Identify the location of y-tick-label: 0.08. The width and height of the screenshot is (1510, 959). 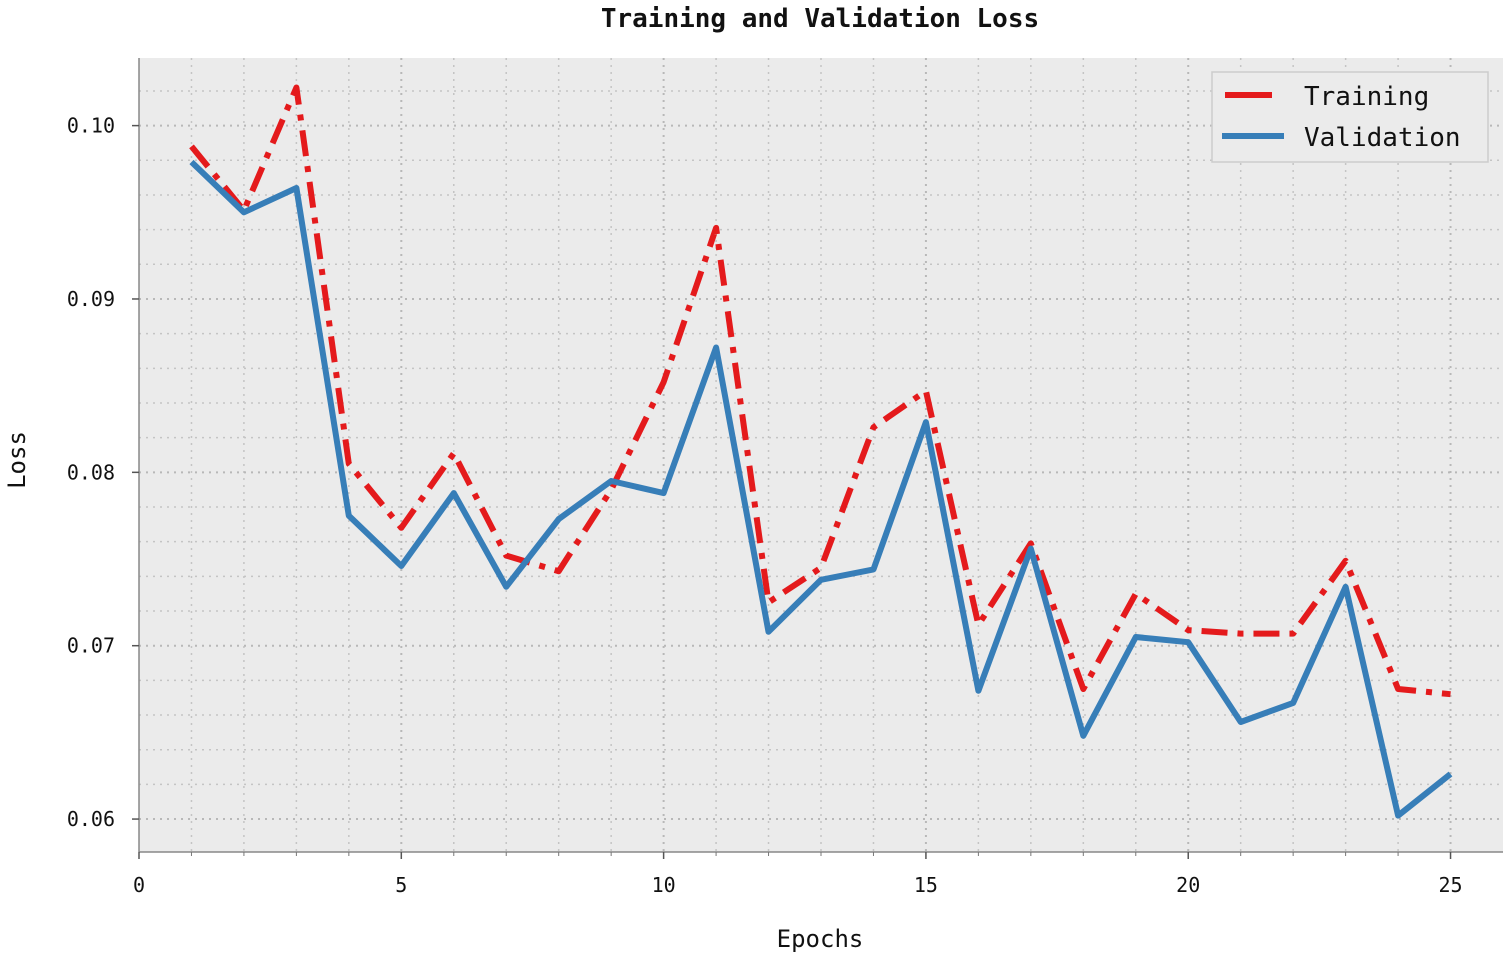
(91, 472).